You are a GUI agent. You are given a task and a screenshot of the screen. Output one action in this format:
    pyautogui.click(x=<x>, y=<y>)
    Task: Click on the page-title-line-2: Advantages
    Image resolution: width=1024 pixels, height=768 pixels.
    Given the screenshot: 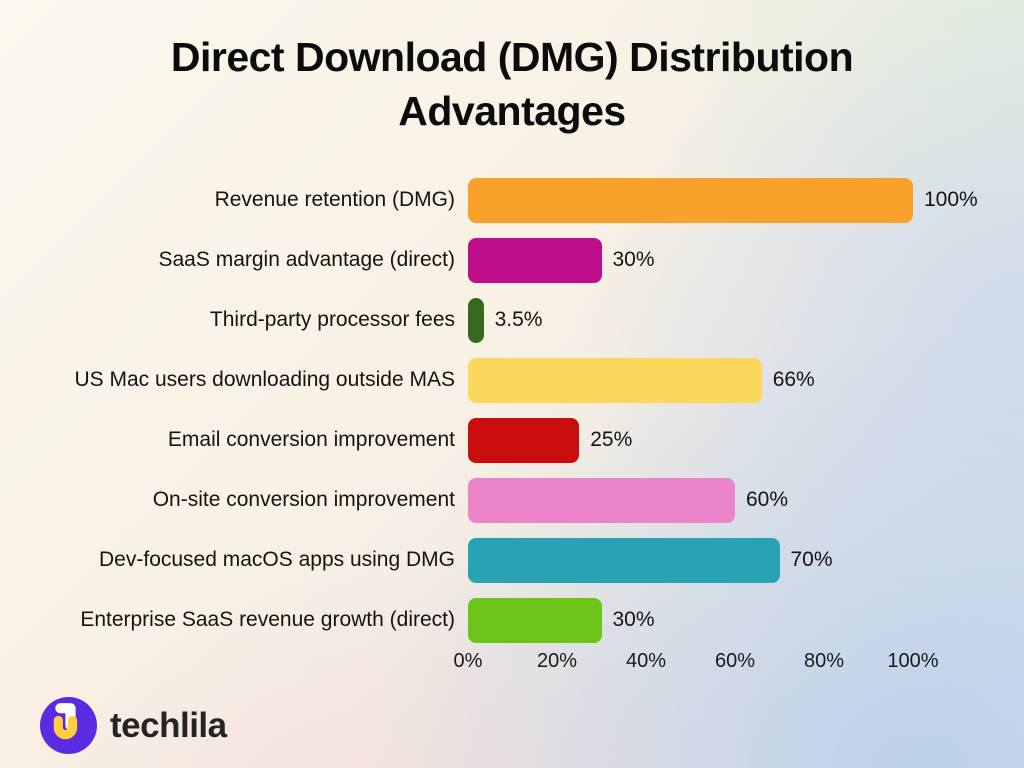 What is the action you would take?
    pyautogui.click(x=512, y=111)
    